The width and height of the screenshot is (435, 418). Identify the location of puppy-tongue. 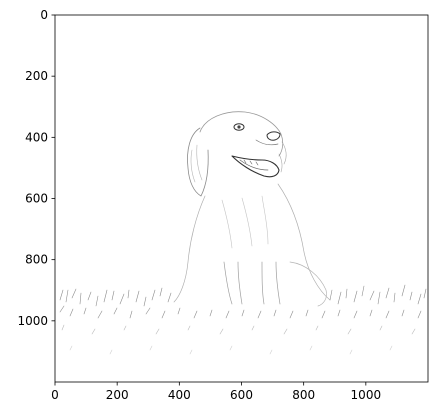
(254, 165).